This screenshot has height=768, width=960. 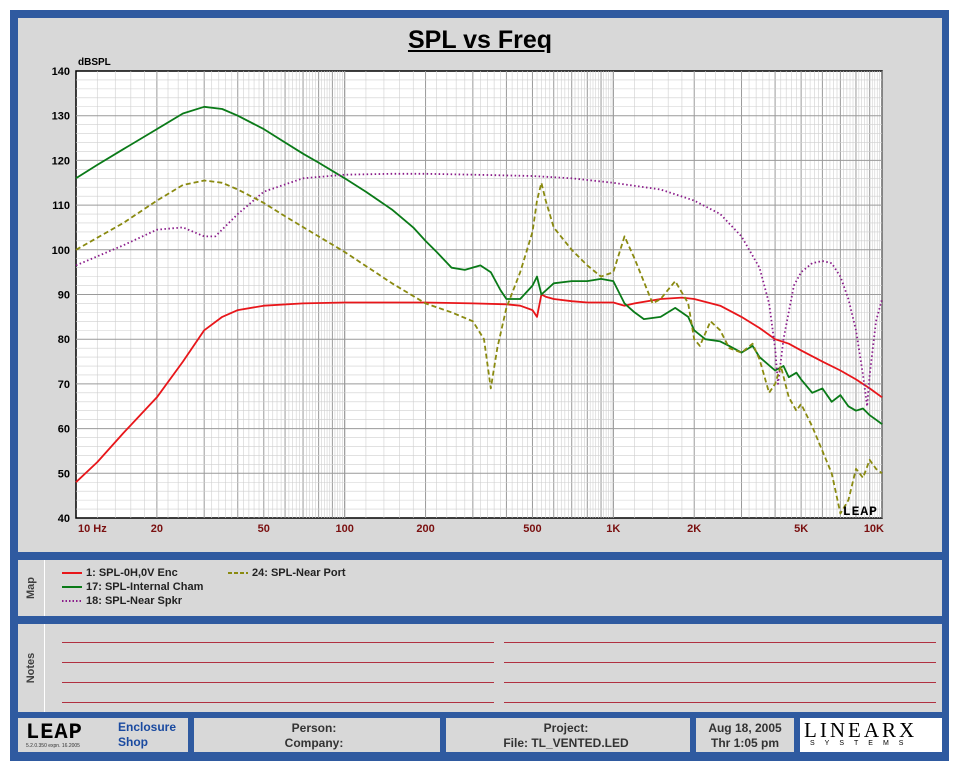 I want to click on notes-panel: Notes, so click(x=480, y=668).